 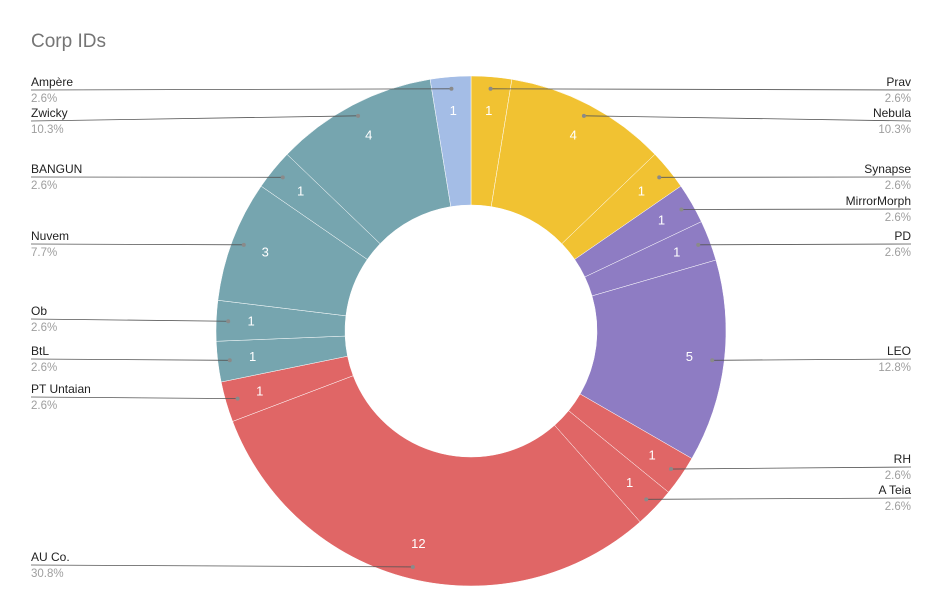 What do you see at coordinates (747, 118) in the screenshot?
I see `leader-line-nebula` at bounding box center [747, 118].